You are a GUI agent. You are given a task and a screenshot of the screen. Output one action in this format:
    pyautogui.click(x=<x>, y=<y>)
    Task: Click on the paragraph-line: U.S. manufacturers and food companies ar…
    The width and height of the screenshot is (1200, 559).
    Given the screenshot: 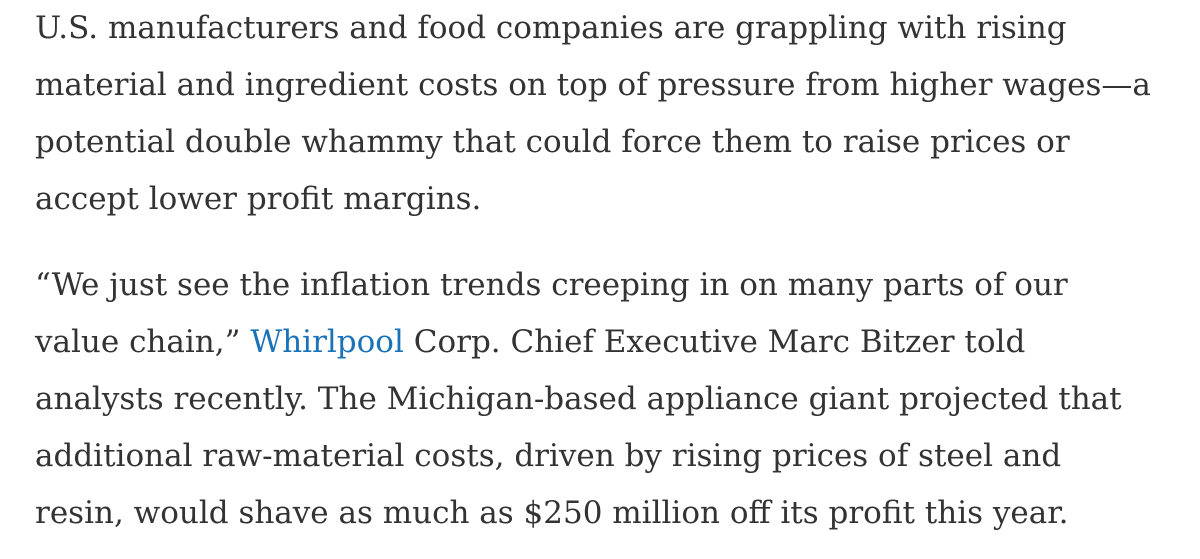 What is the action you would take?
    pyautogui.click(x=551, y=28)
    